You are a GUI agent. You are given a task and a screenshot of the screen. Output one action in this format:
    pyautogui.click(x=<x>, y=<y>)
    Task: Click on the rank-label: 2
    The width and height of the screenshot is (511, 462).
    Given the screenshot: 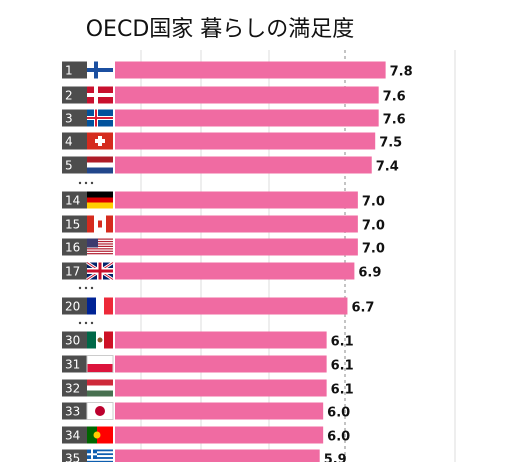 What is the action you would take?
    pyautogui.click(x=69, y=96)
    